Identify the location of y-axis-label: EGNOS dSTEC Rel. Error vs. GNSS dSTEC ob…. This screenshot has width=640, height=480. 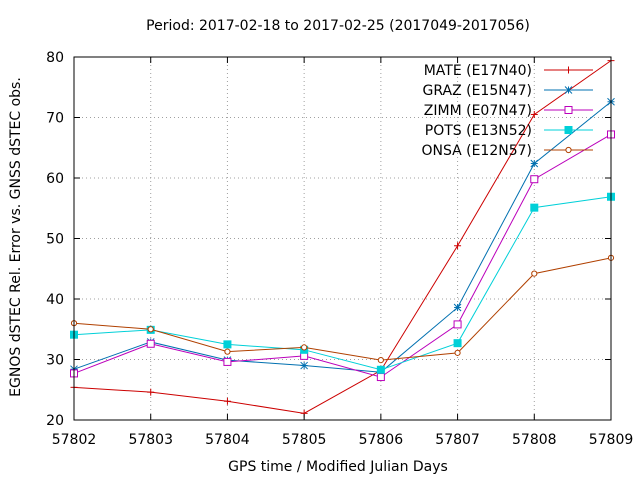
(16, 237).